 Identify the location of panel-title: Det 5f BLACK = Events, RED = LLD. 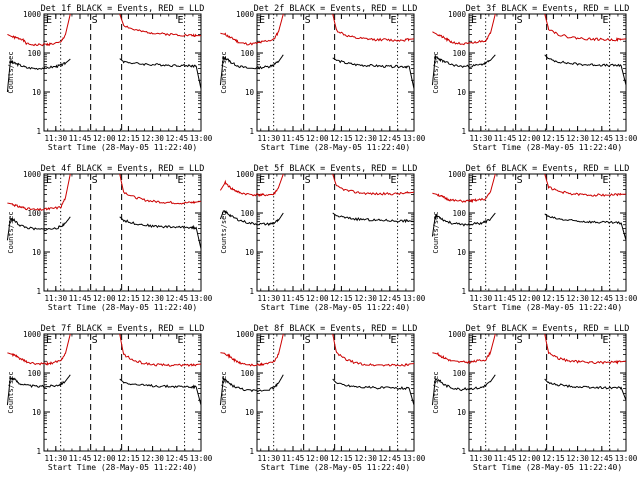
(336, 169).